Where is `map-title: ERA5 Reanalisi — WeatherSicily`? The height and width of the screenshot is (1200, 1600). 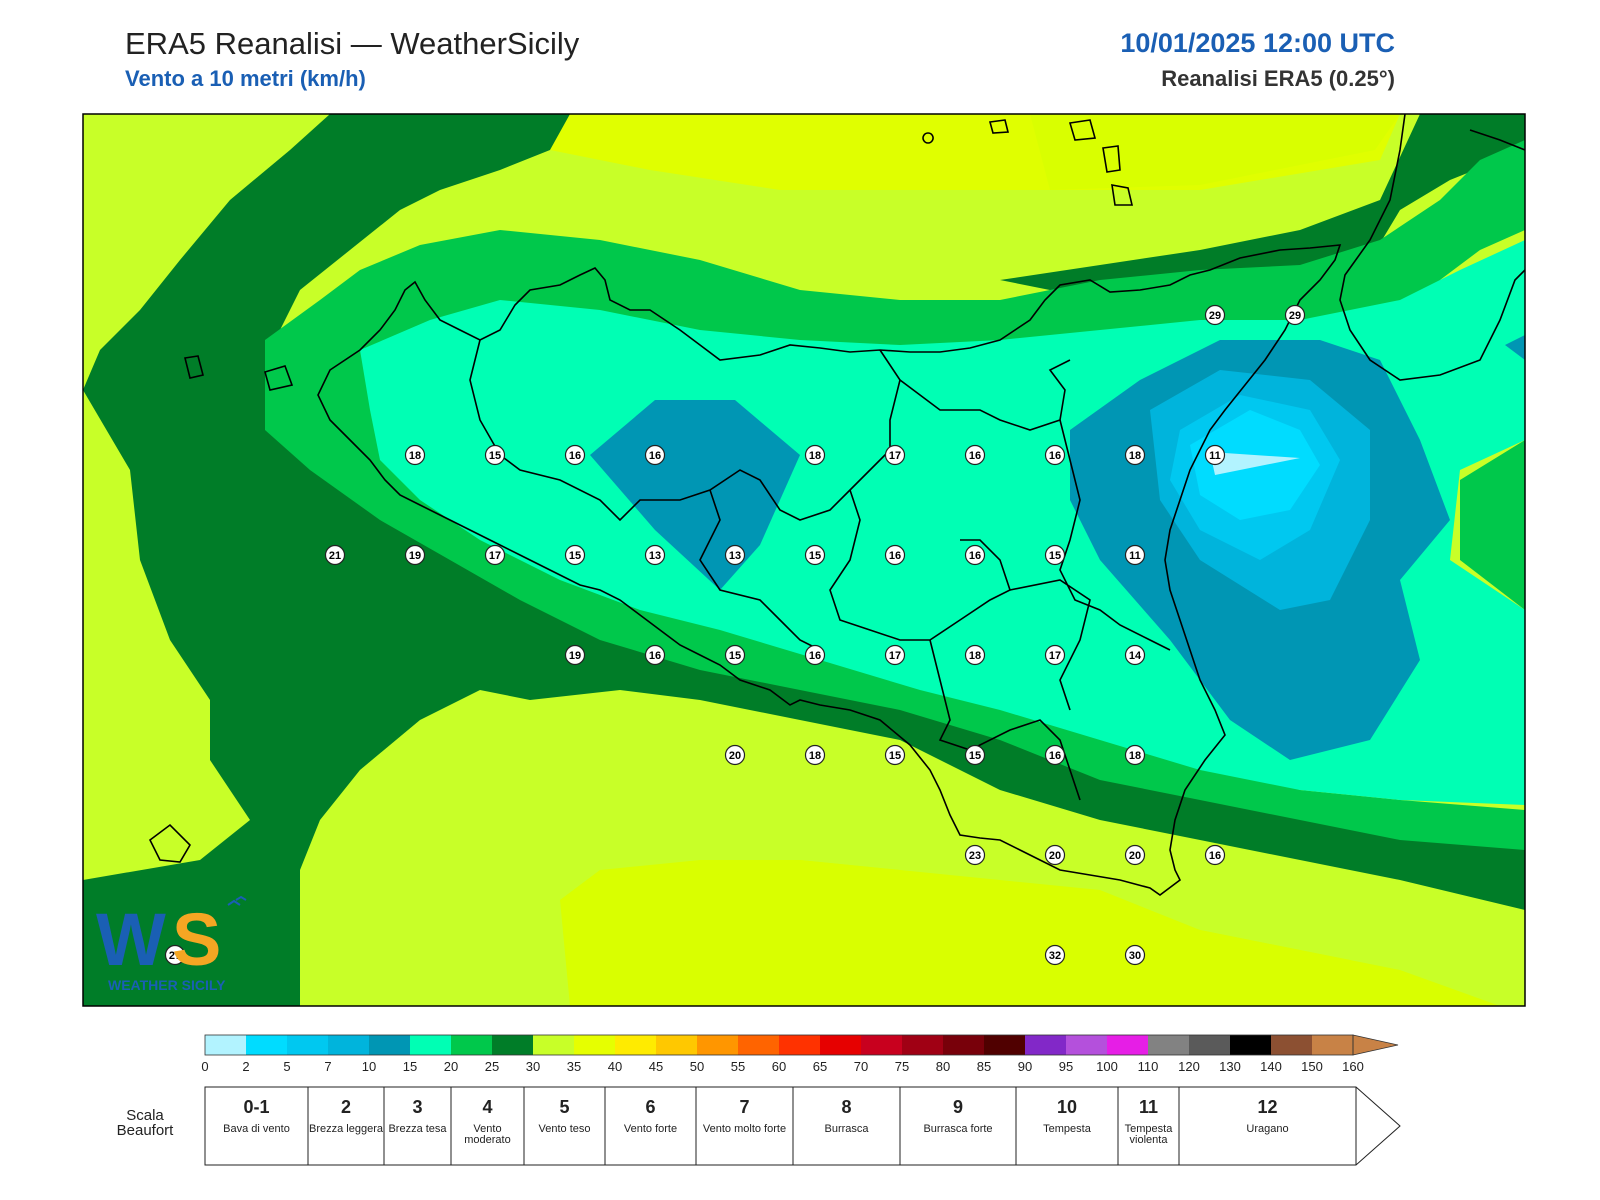
map-title: ERA5 Reanalisi — WeatherSicily is located at coordinates (352, 43).